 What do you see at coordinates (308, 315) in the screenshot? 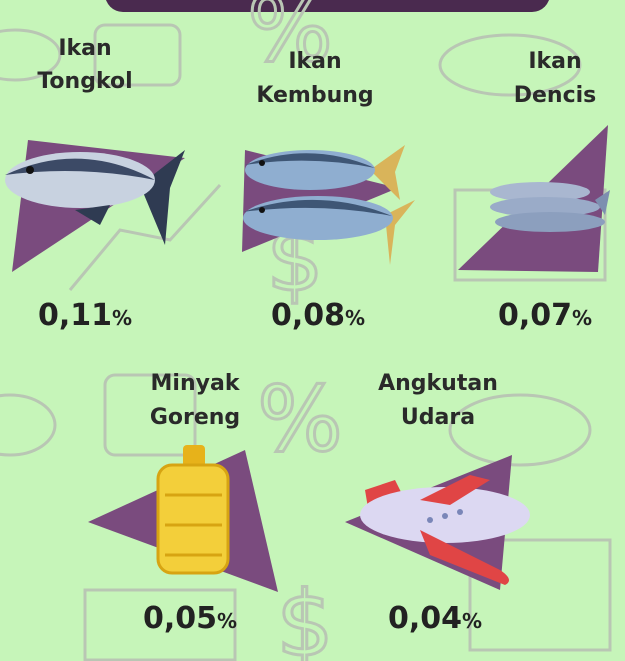
I see `value-number: 0,08` at bounding box center [308, 315].